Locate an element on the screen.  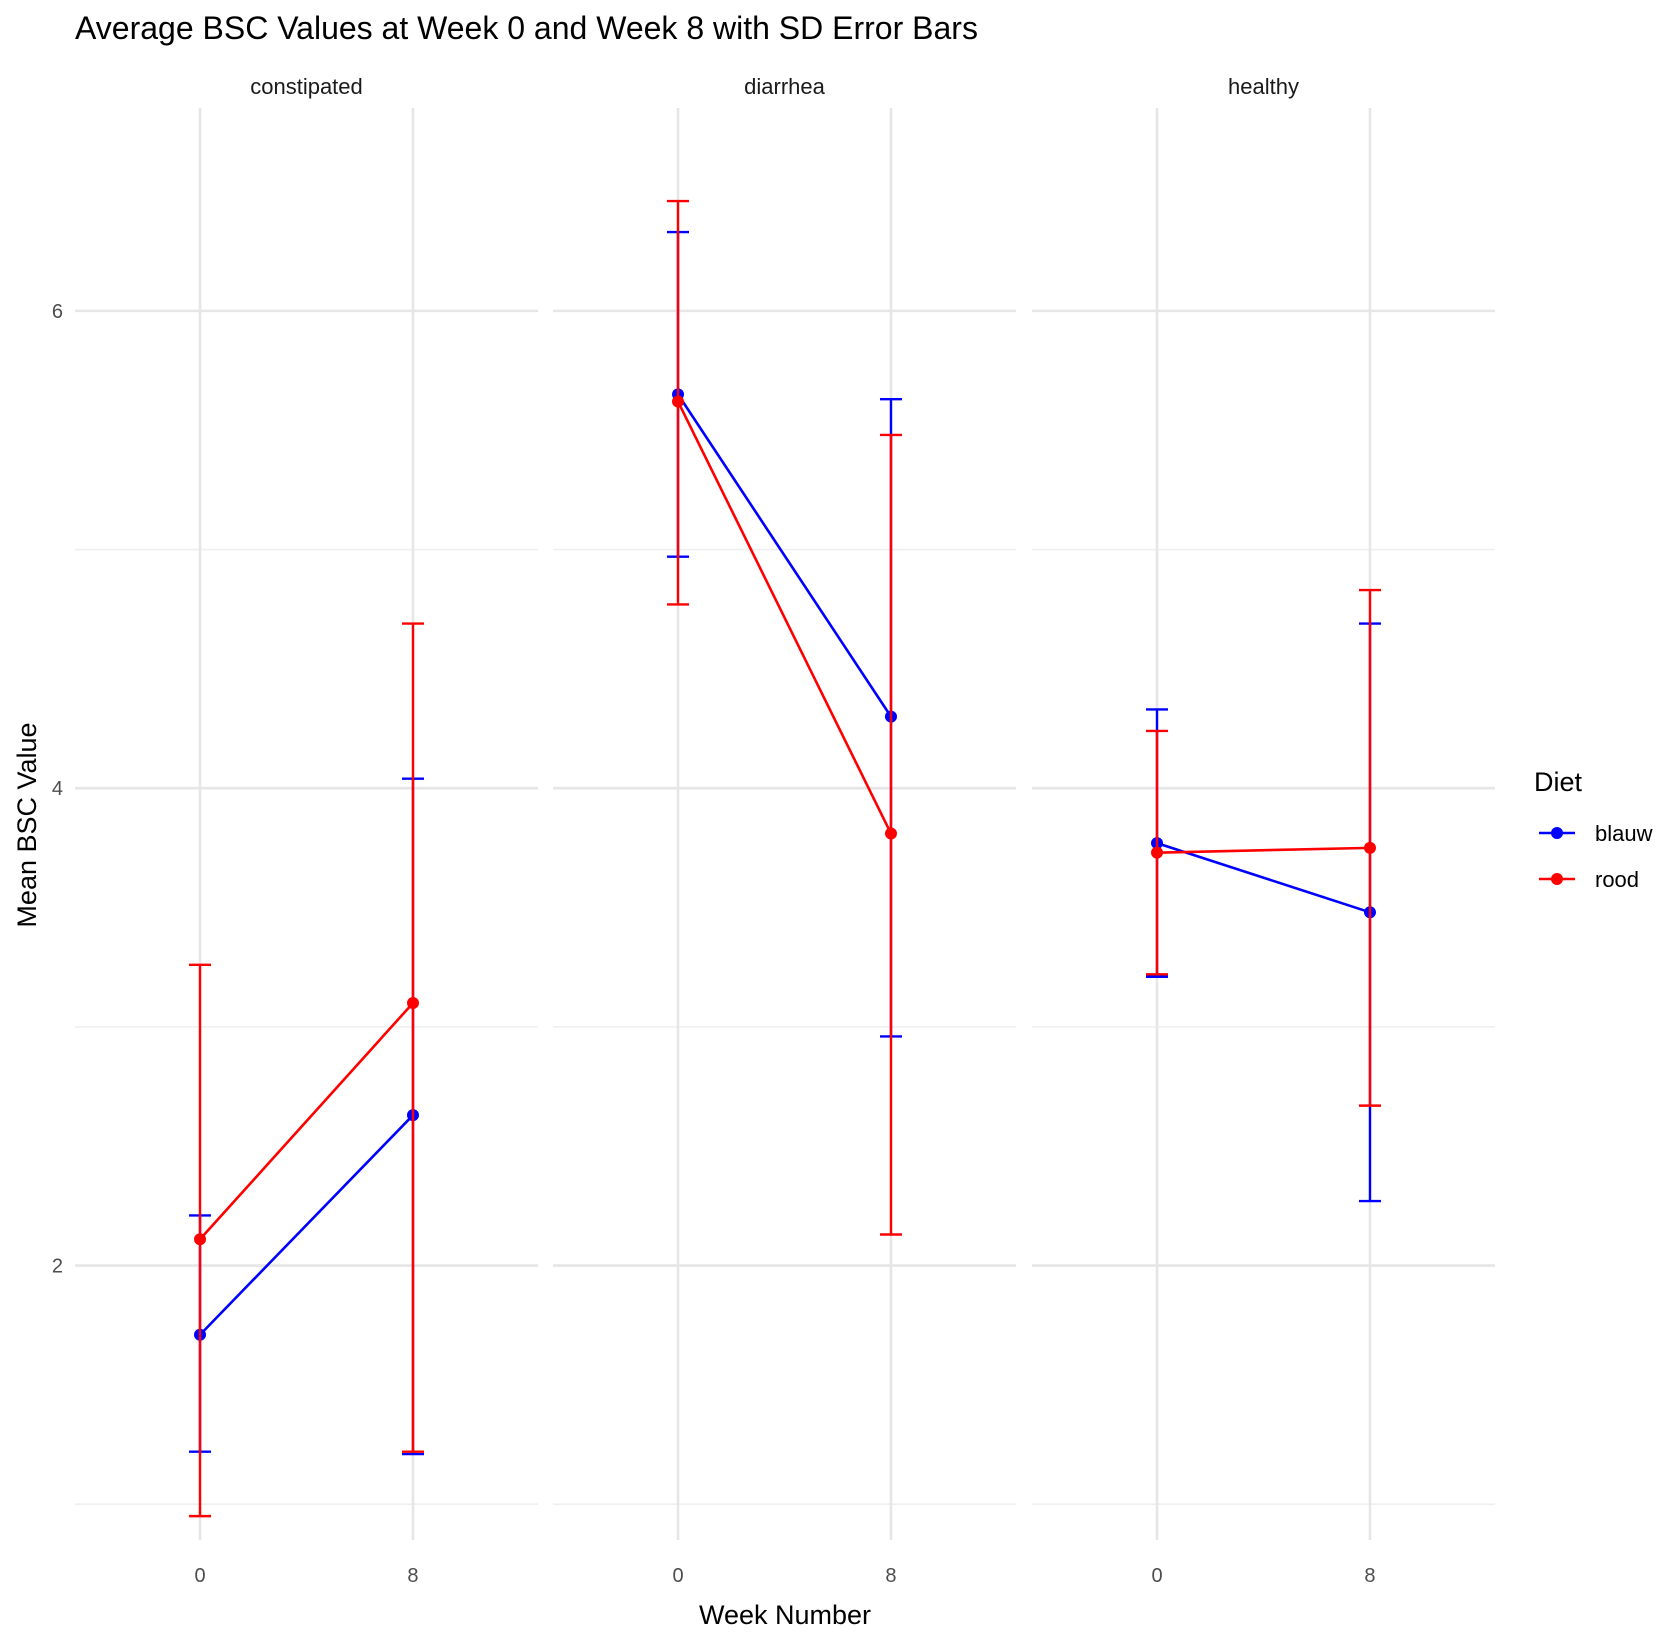
y-axis-title: Mean BSC Value is located at coordinates (27, 824).